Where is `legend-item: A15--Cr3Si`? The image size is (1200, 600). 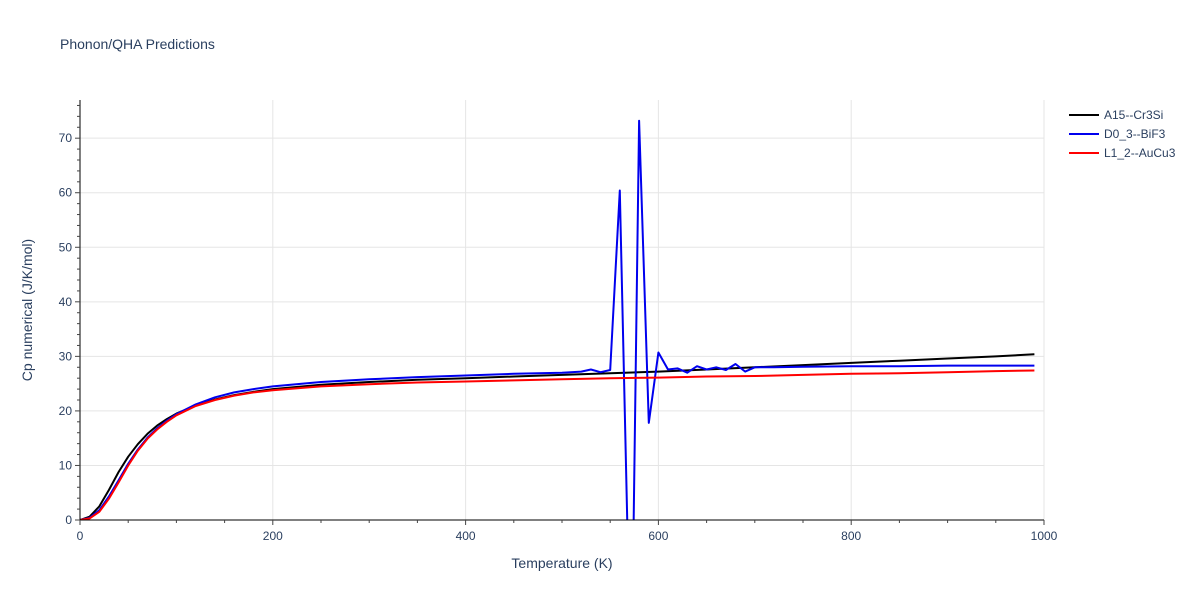
legend-item: A15--Cr3Si is located at coordinates (1116, 115).